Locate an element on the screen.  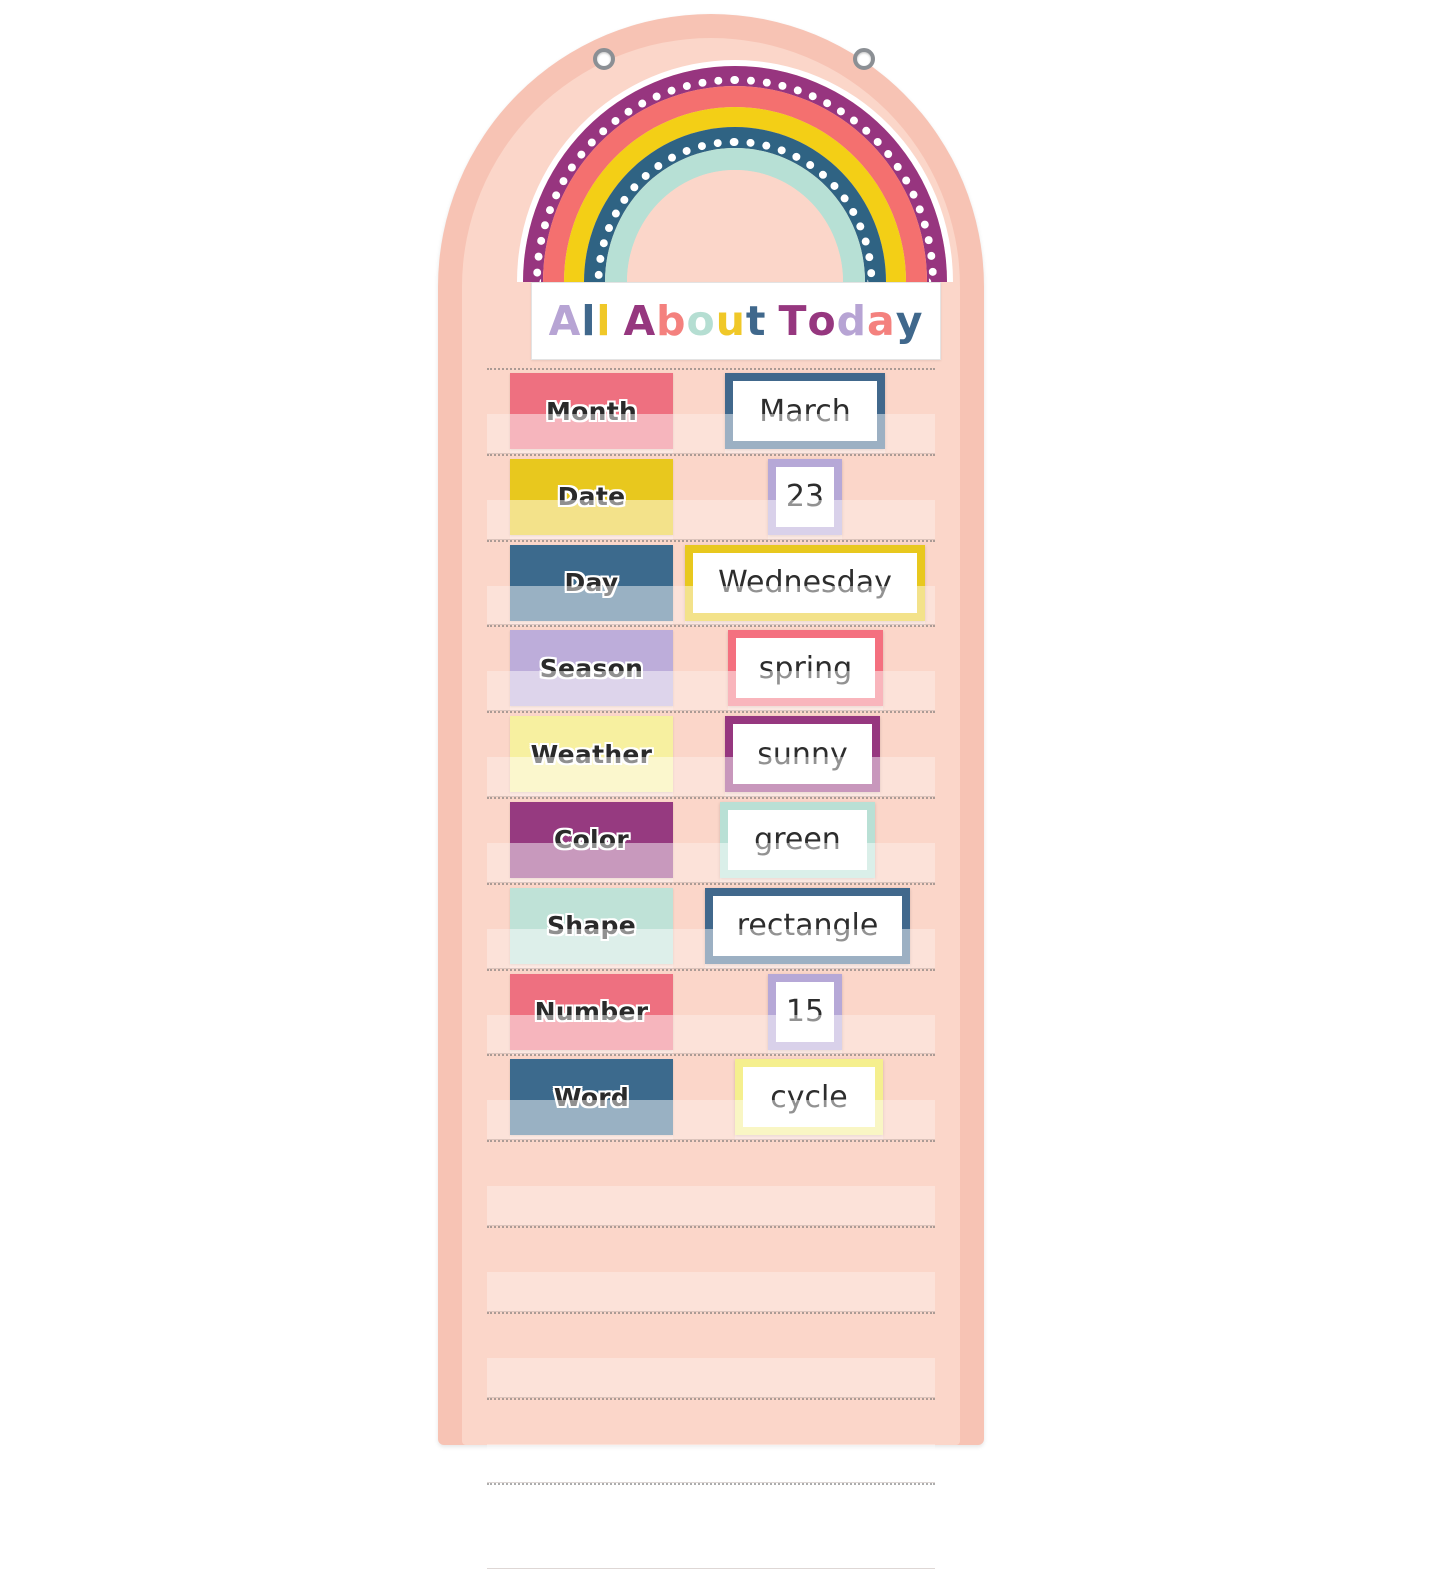
label-card-text: Weather is located at coordinates (591, 754).